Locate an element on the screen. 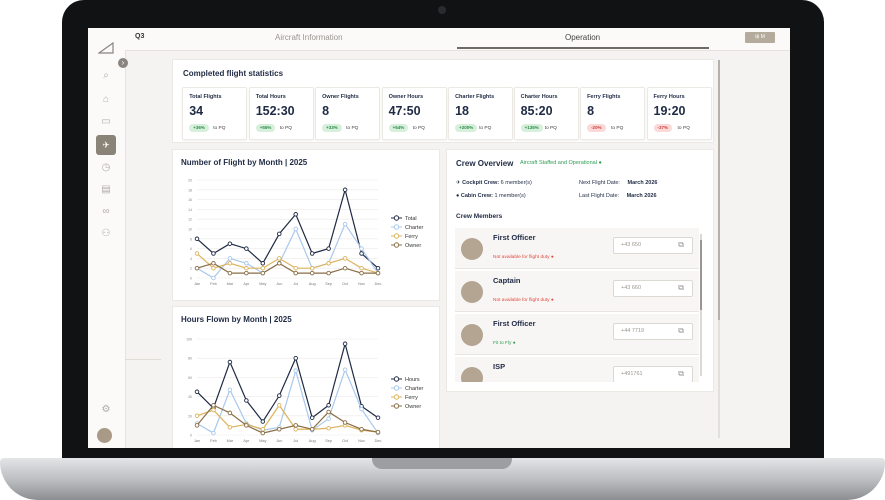  y-tick-label: 20 is located at coordinates (190, 181).